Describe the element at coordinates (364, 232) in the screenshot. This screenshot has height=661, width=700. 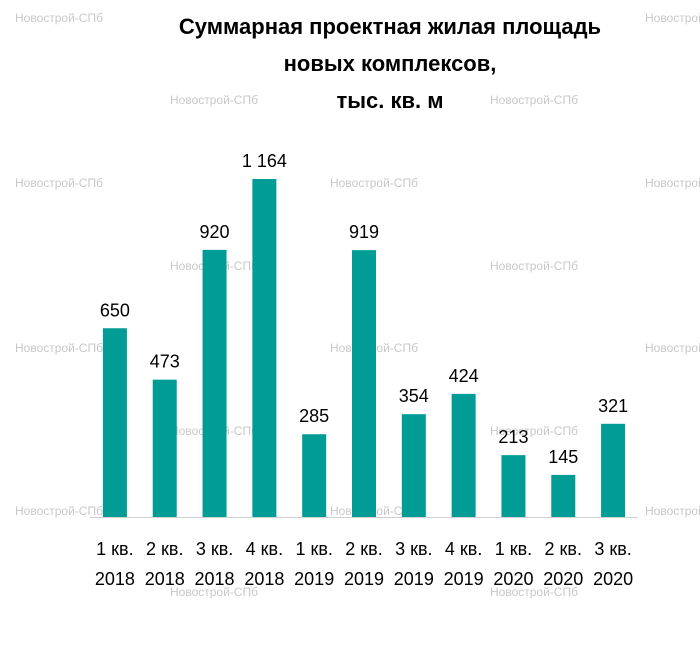
I see `data-label: 919` at that location.